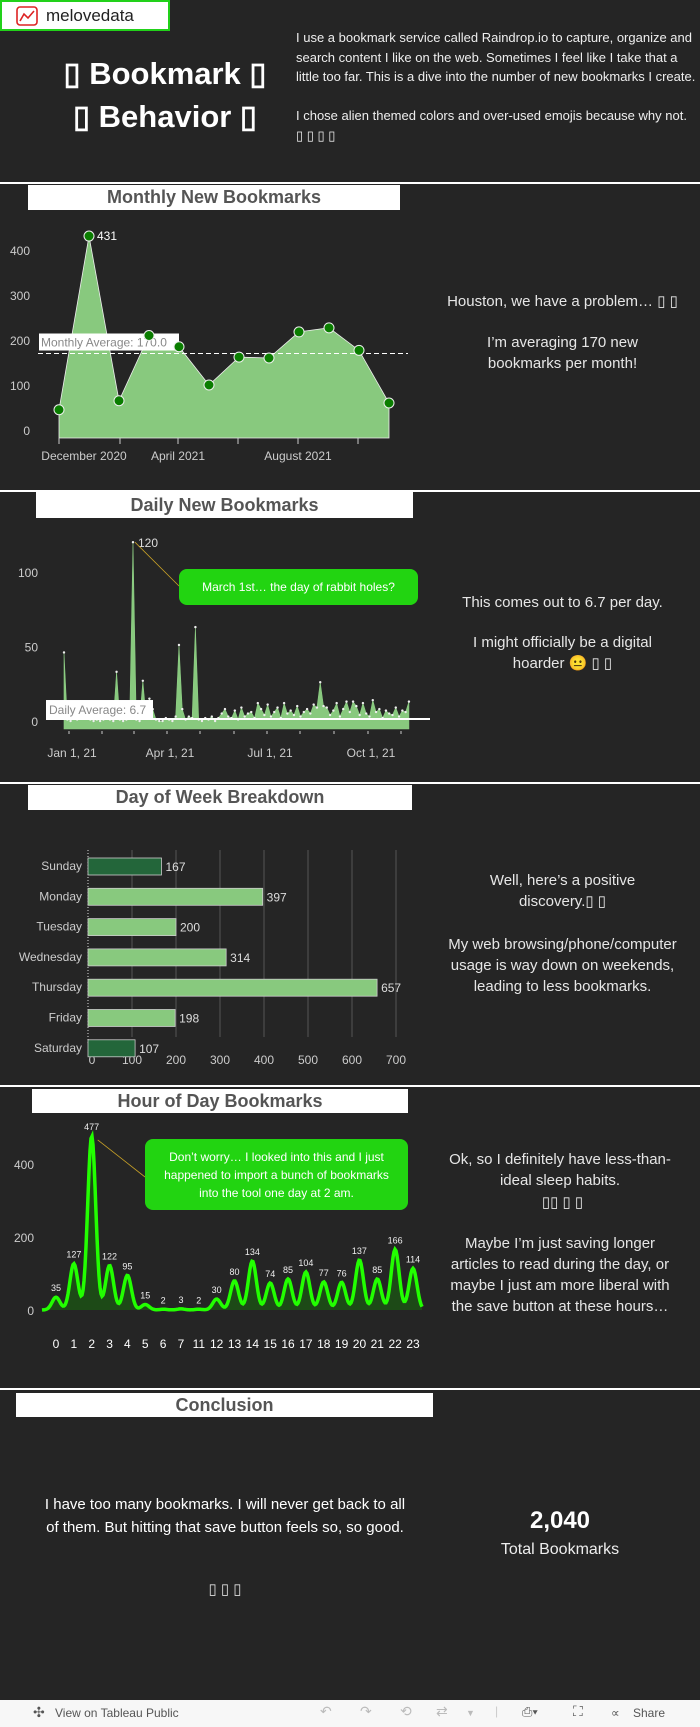 The height and width of the screenshot is (1727, 700). What do you see at coordinates (175, 867) in the screenshot?
I see `bar-value-label: 167` at bounding box center [175, 867].